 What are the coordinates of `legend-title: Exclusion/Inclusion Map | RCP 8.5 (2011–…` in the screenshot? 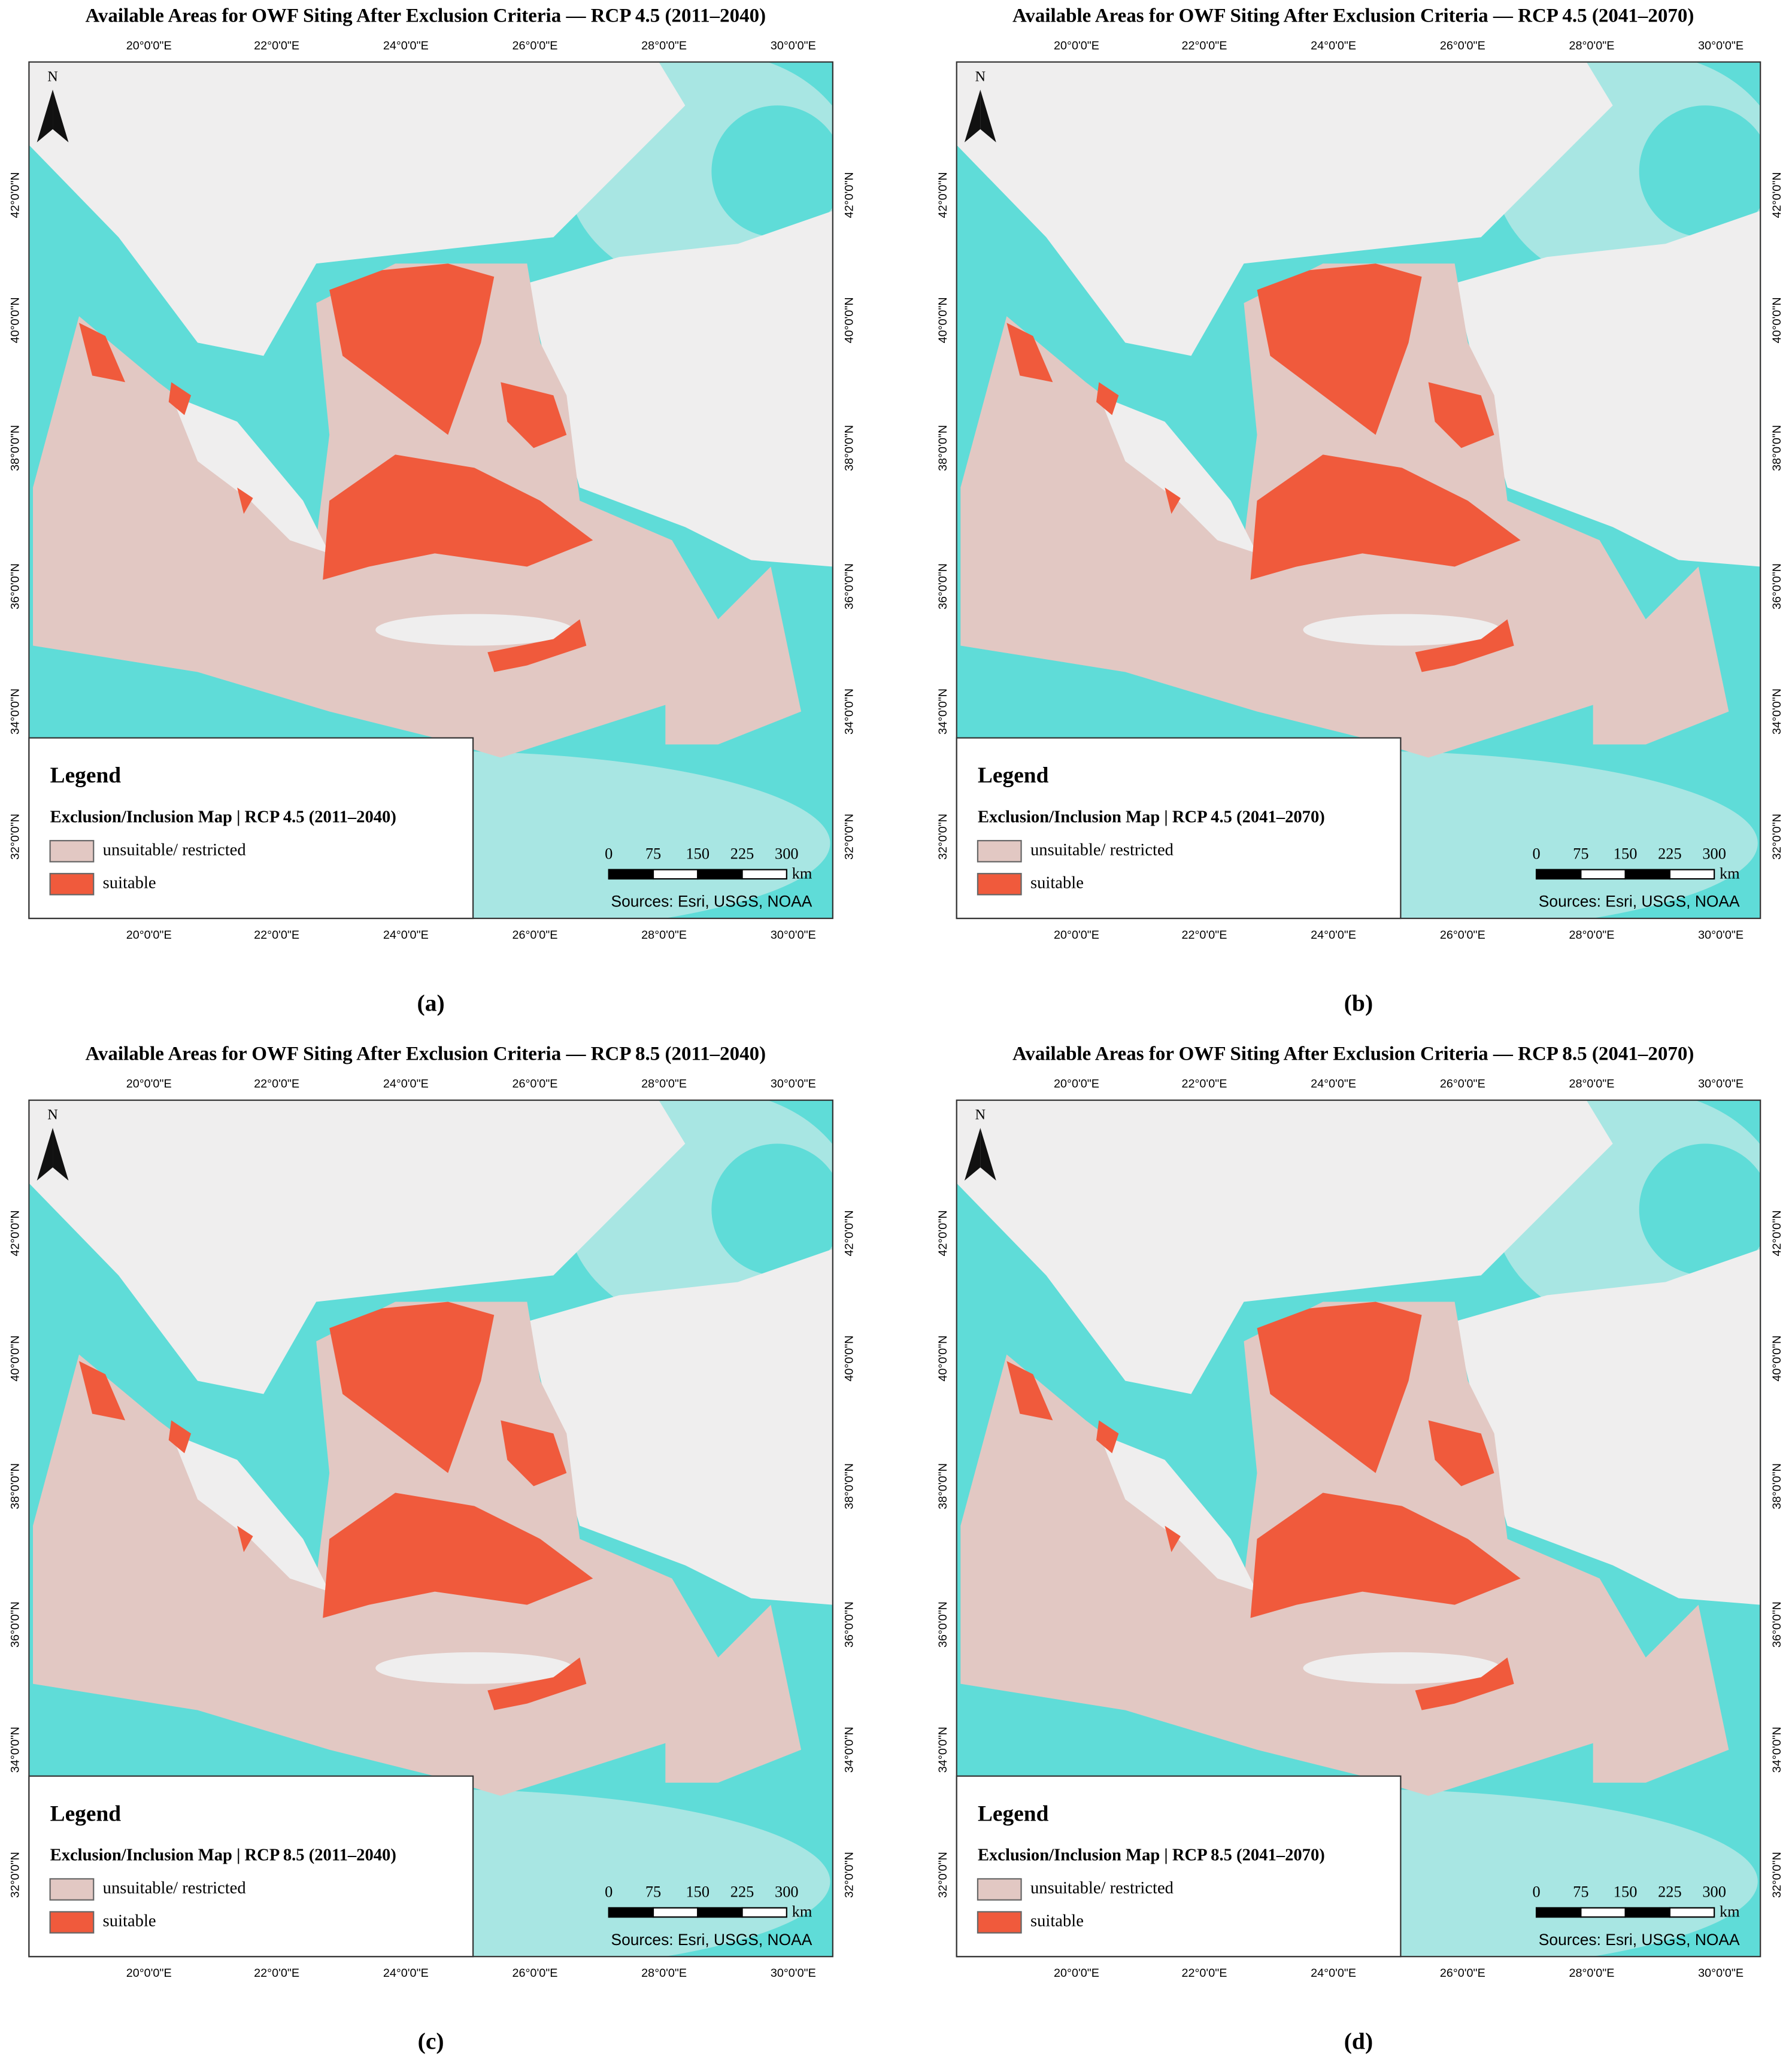 It's located at (223, 1855).